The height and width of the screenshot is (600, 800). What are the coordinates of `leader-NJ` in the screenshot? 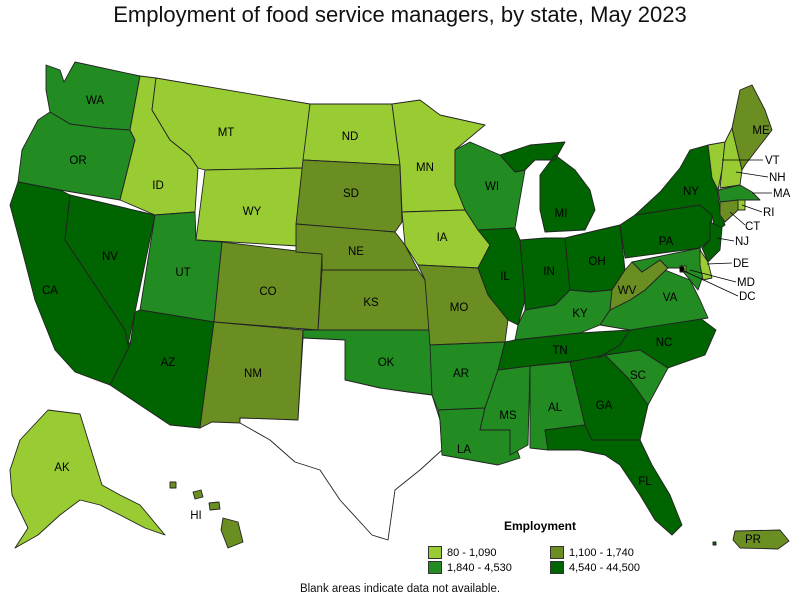 It's located at (725, 239).